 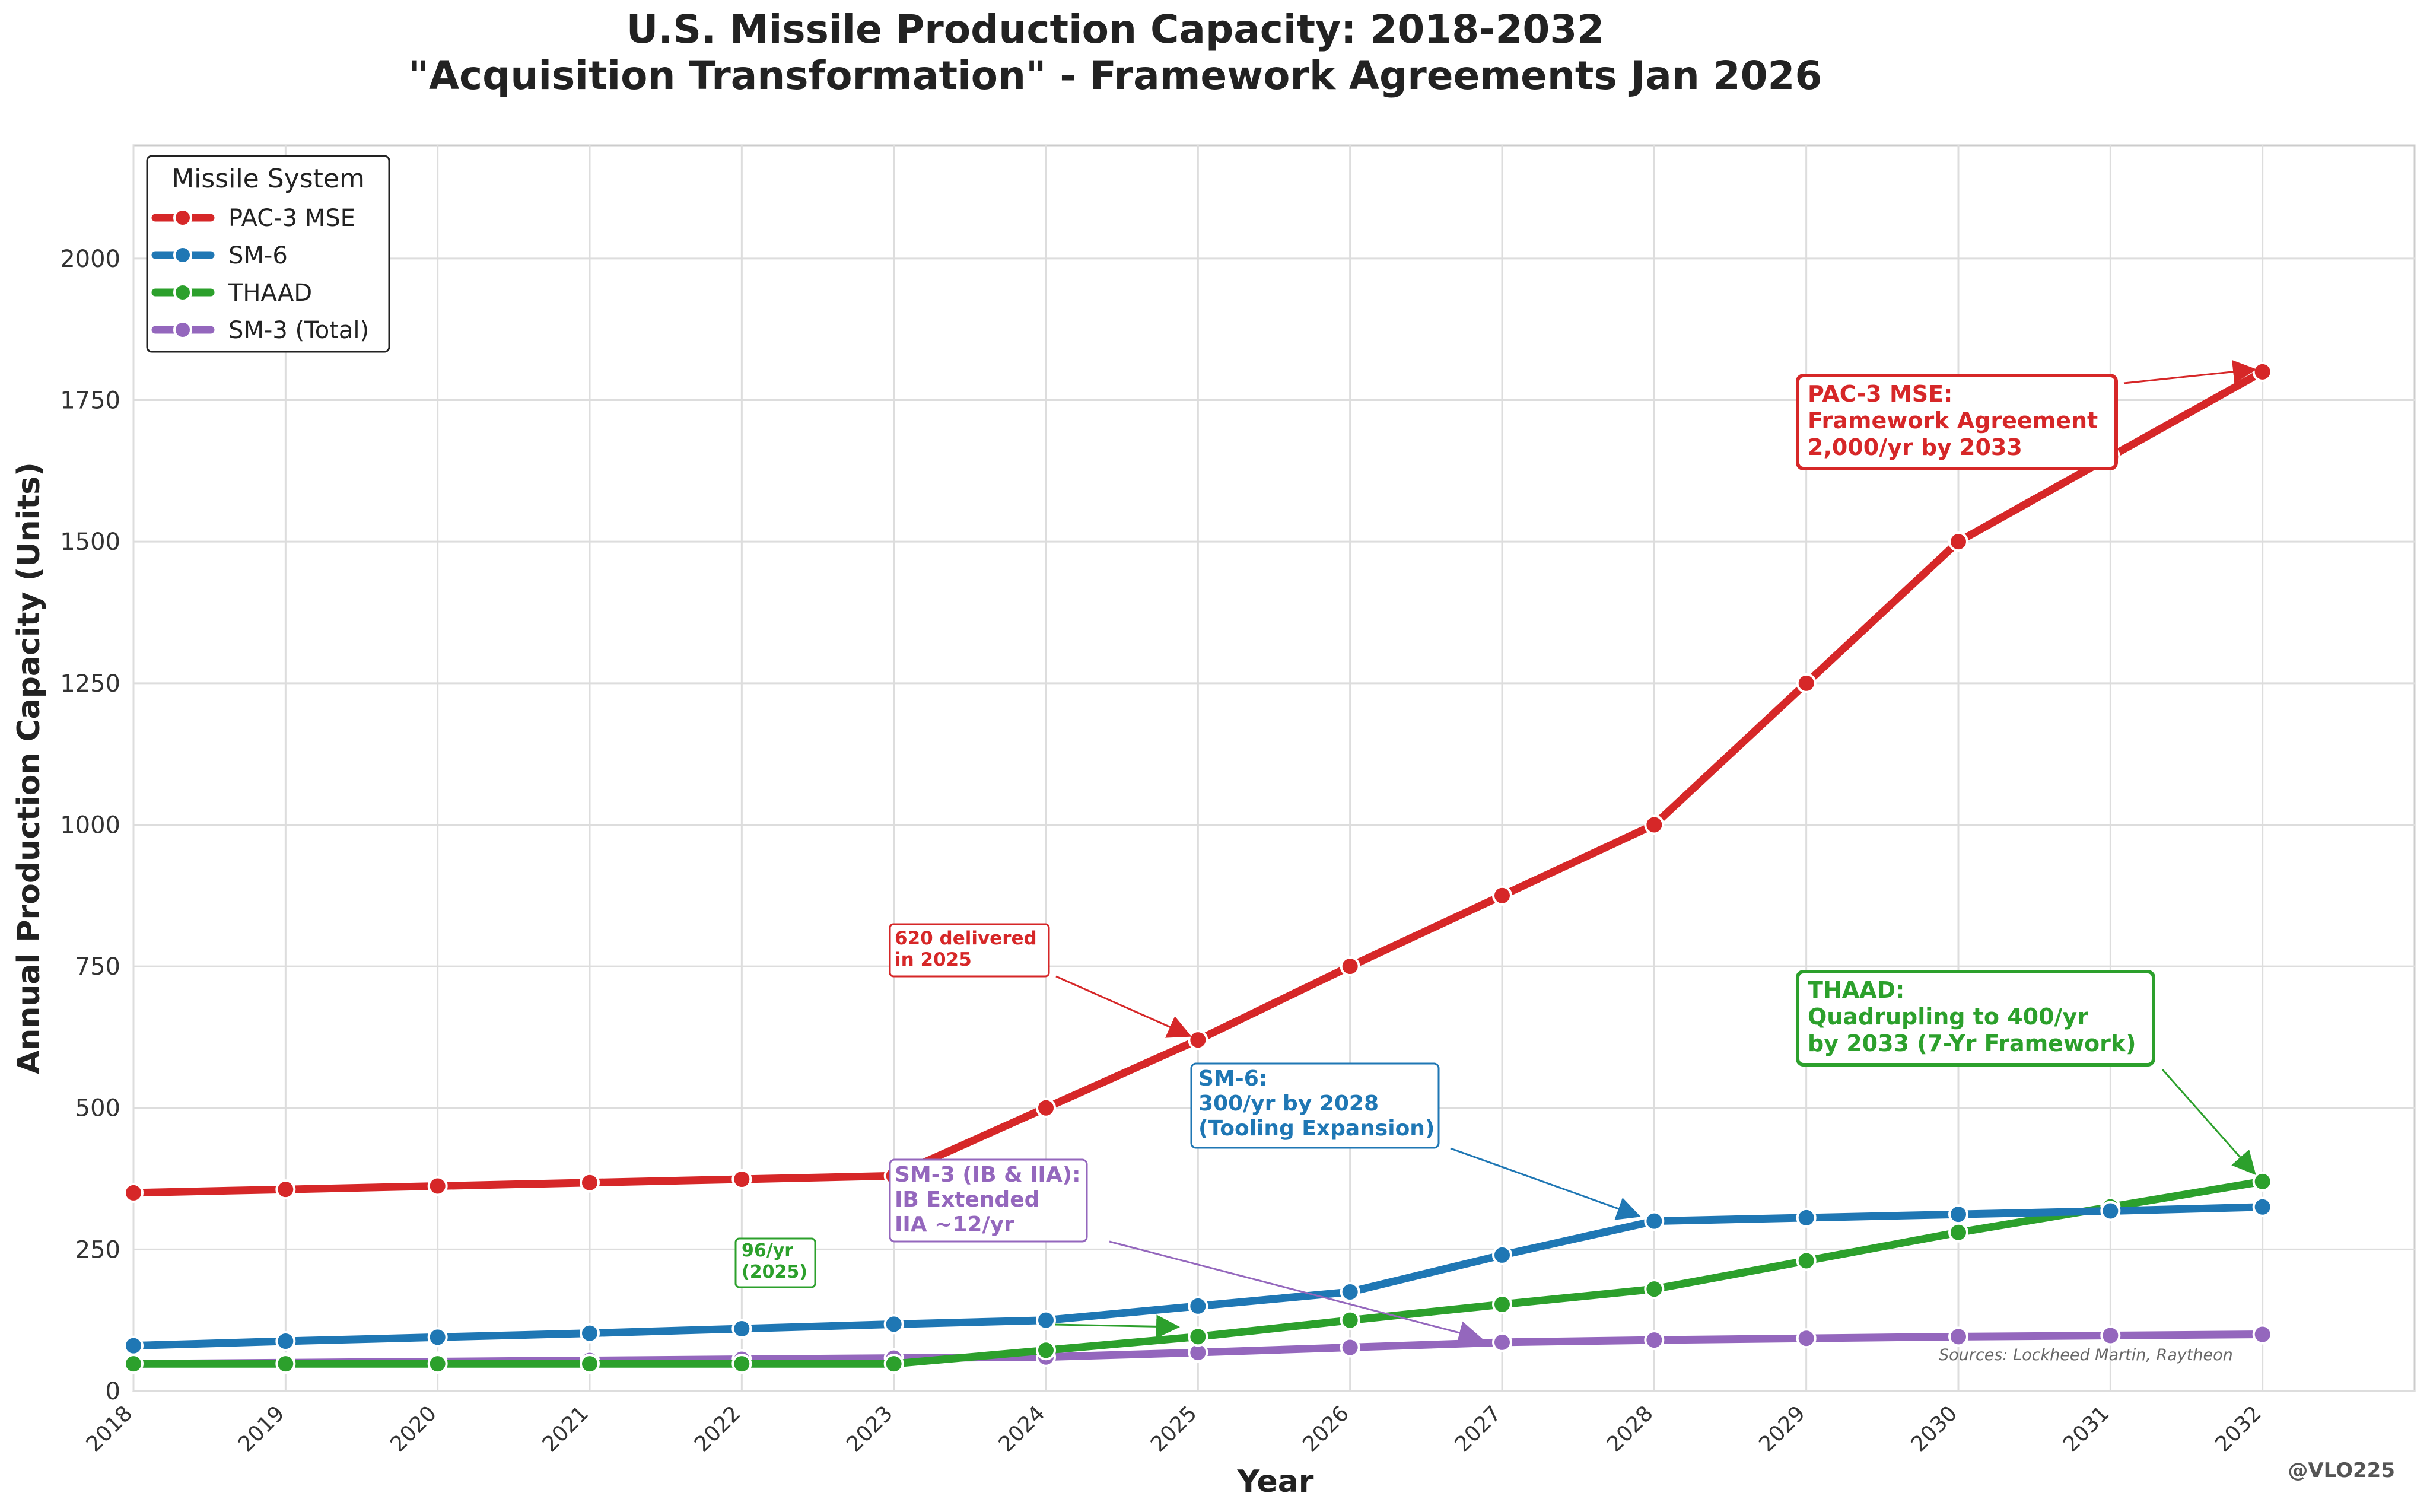 I want to click on x-tick-label: 2024, so click(x=1022, y=1429).